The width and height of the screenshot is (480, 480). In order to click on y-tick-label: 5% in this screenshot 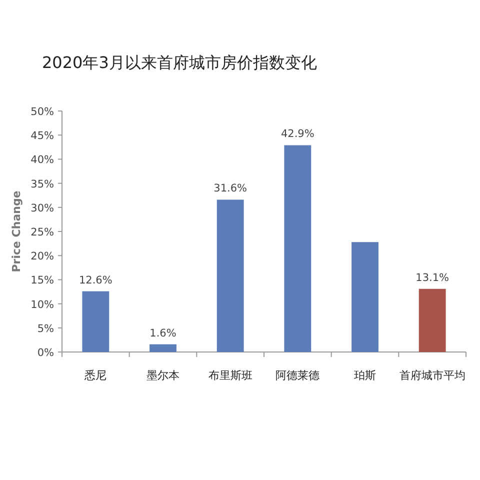, I will do `click(45, 328)`.